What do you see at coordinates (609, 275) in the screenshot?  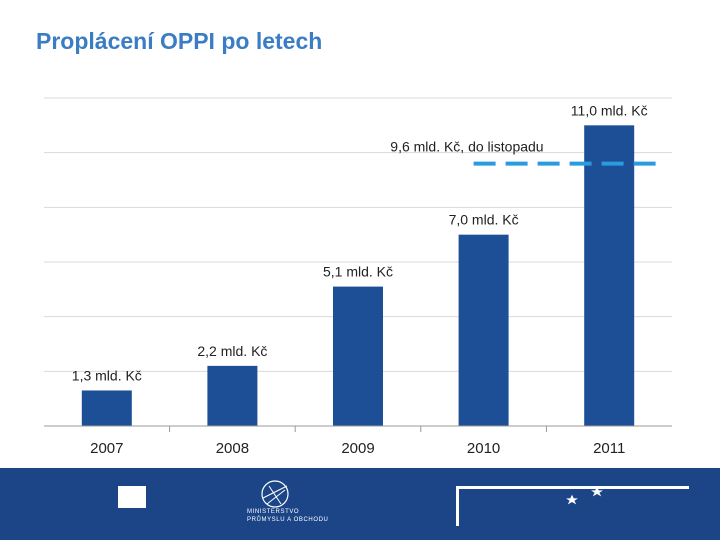 I see `bar-2011` at bounding box center [609, 275].